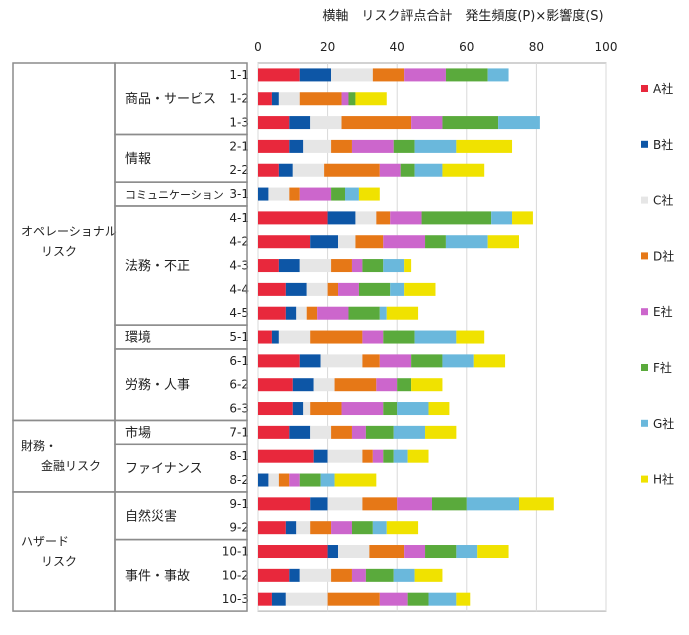 This screenshot has height=635, width=689. I want to click on category-label: 1-2, so click(239, 99).